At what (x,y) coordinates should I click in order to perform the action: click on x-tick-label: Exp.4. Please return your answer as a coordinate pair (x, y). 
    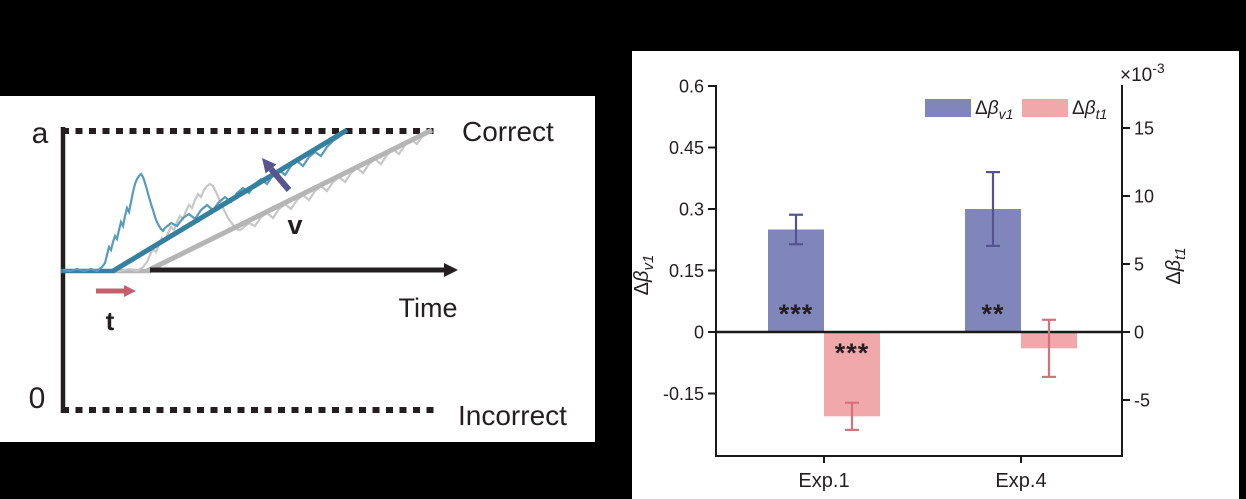
    Looking at the image, I should click on (1020, 481).